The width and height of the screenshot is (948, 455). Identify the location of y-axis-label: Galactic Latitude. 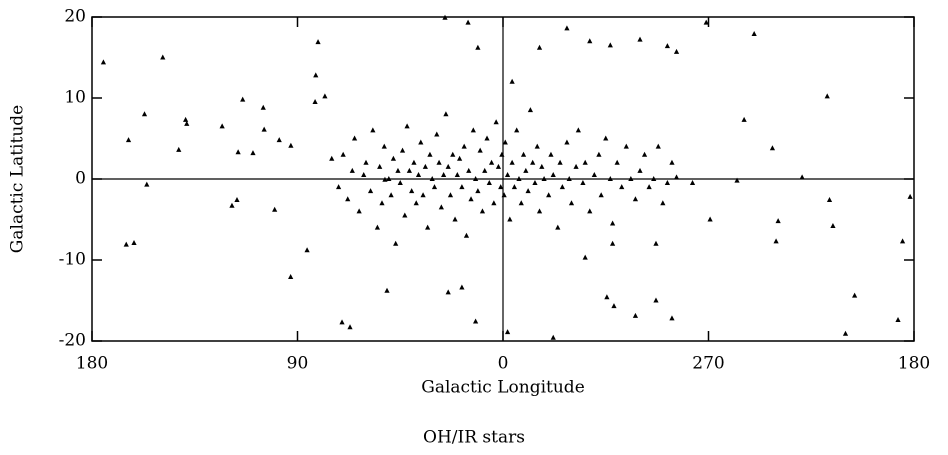
(18, 179).